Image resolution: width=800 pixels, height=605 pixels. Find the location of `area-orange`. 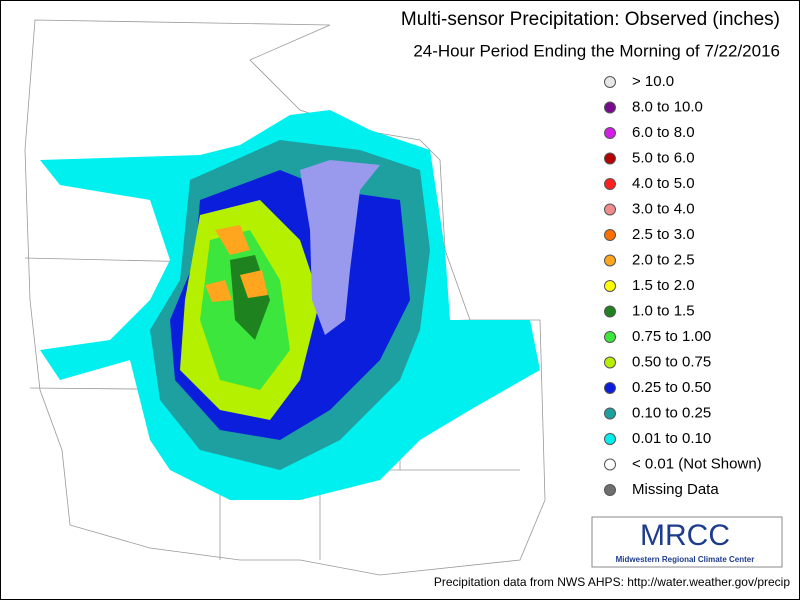

area-orange is located at coordinates (236, 263).